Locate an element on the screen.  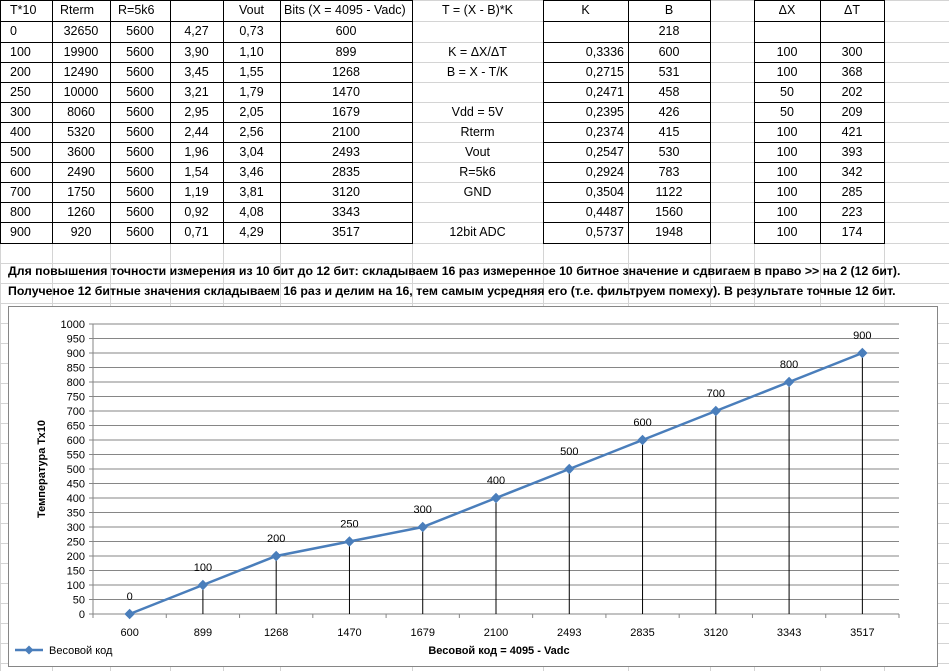
table-cell: R=5k6 is located at coordinates (477, 172).